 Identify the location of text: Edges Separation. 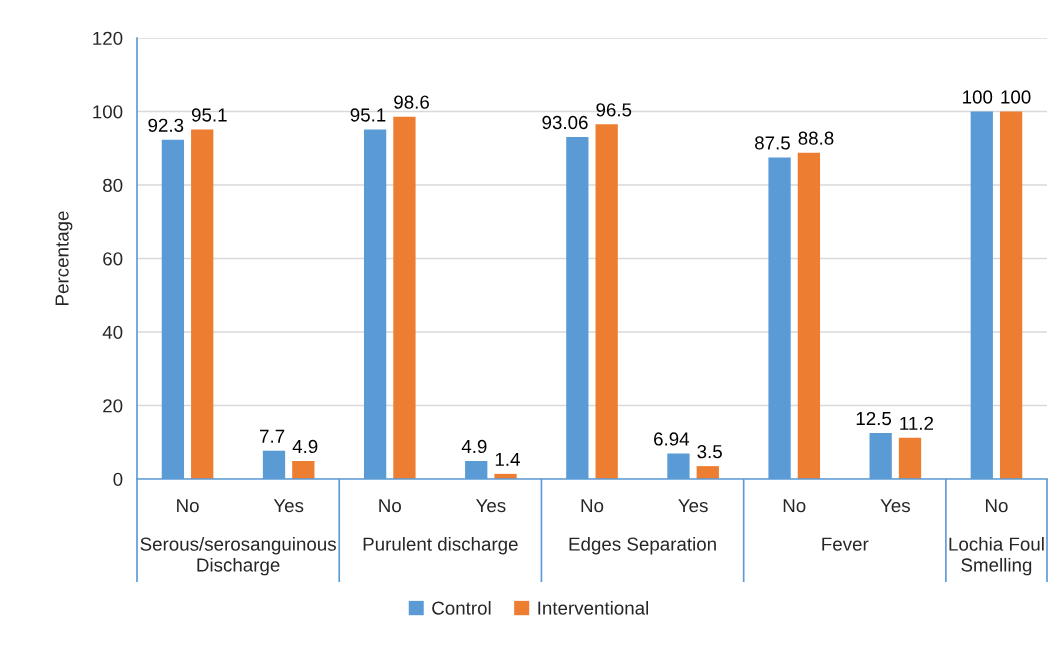
(642, 546).